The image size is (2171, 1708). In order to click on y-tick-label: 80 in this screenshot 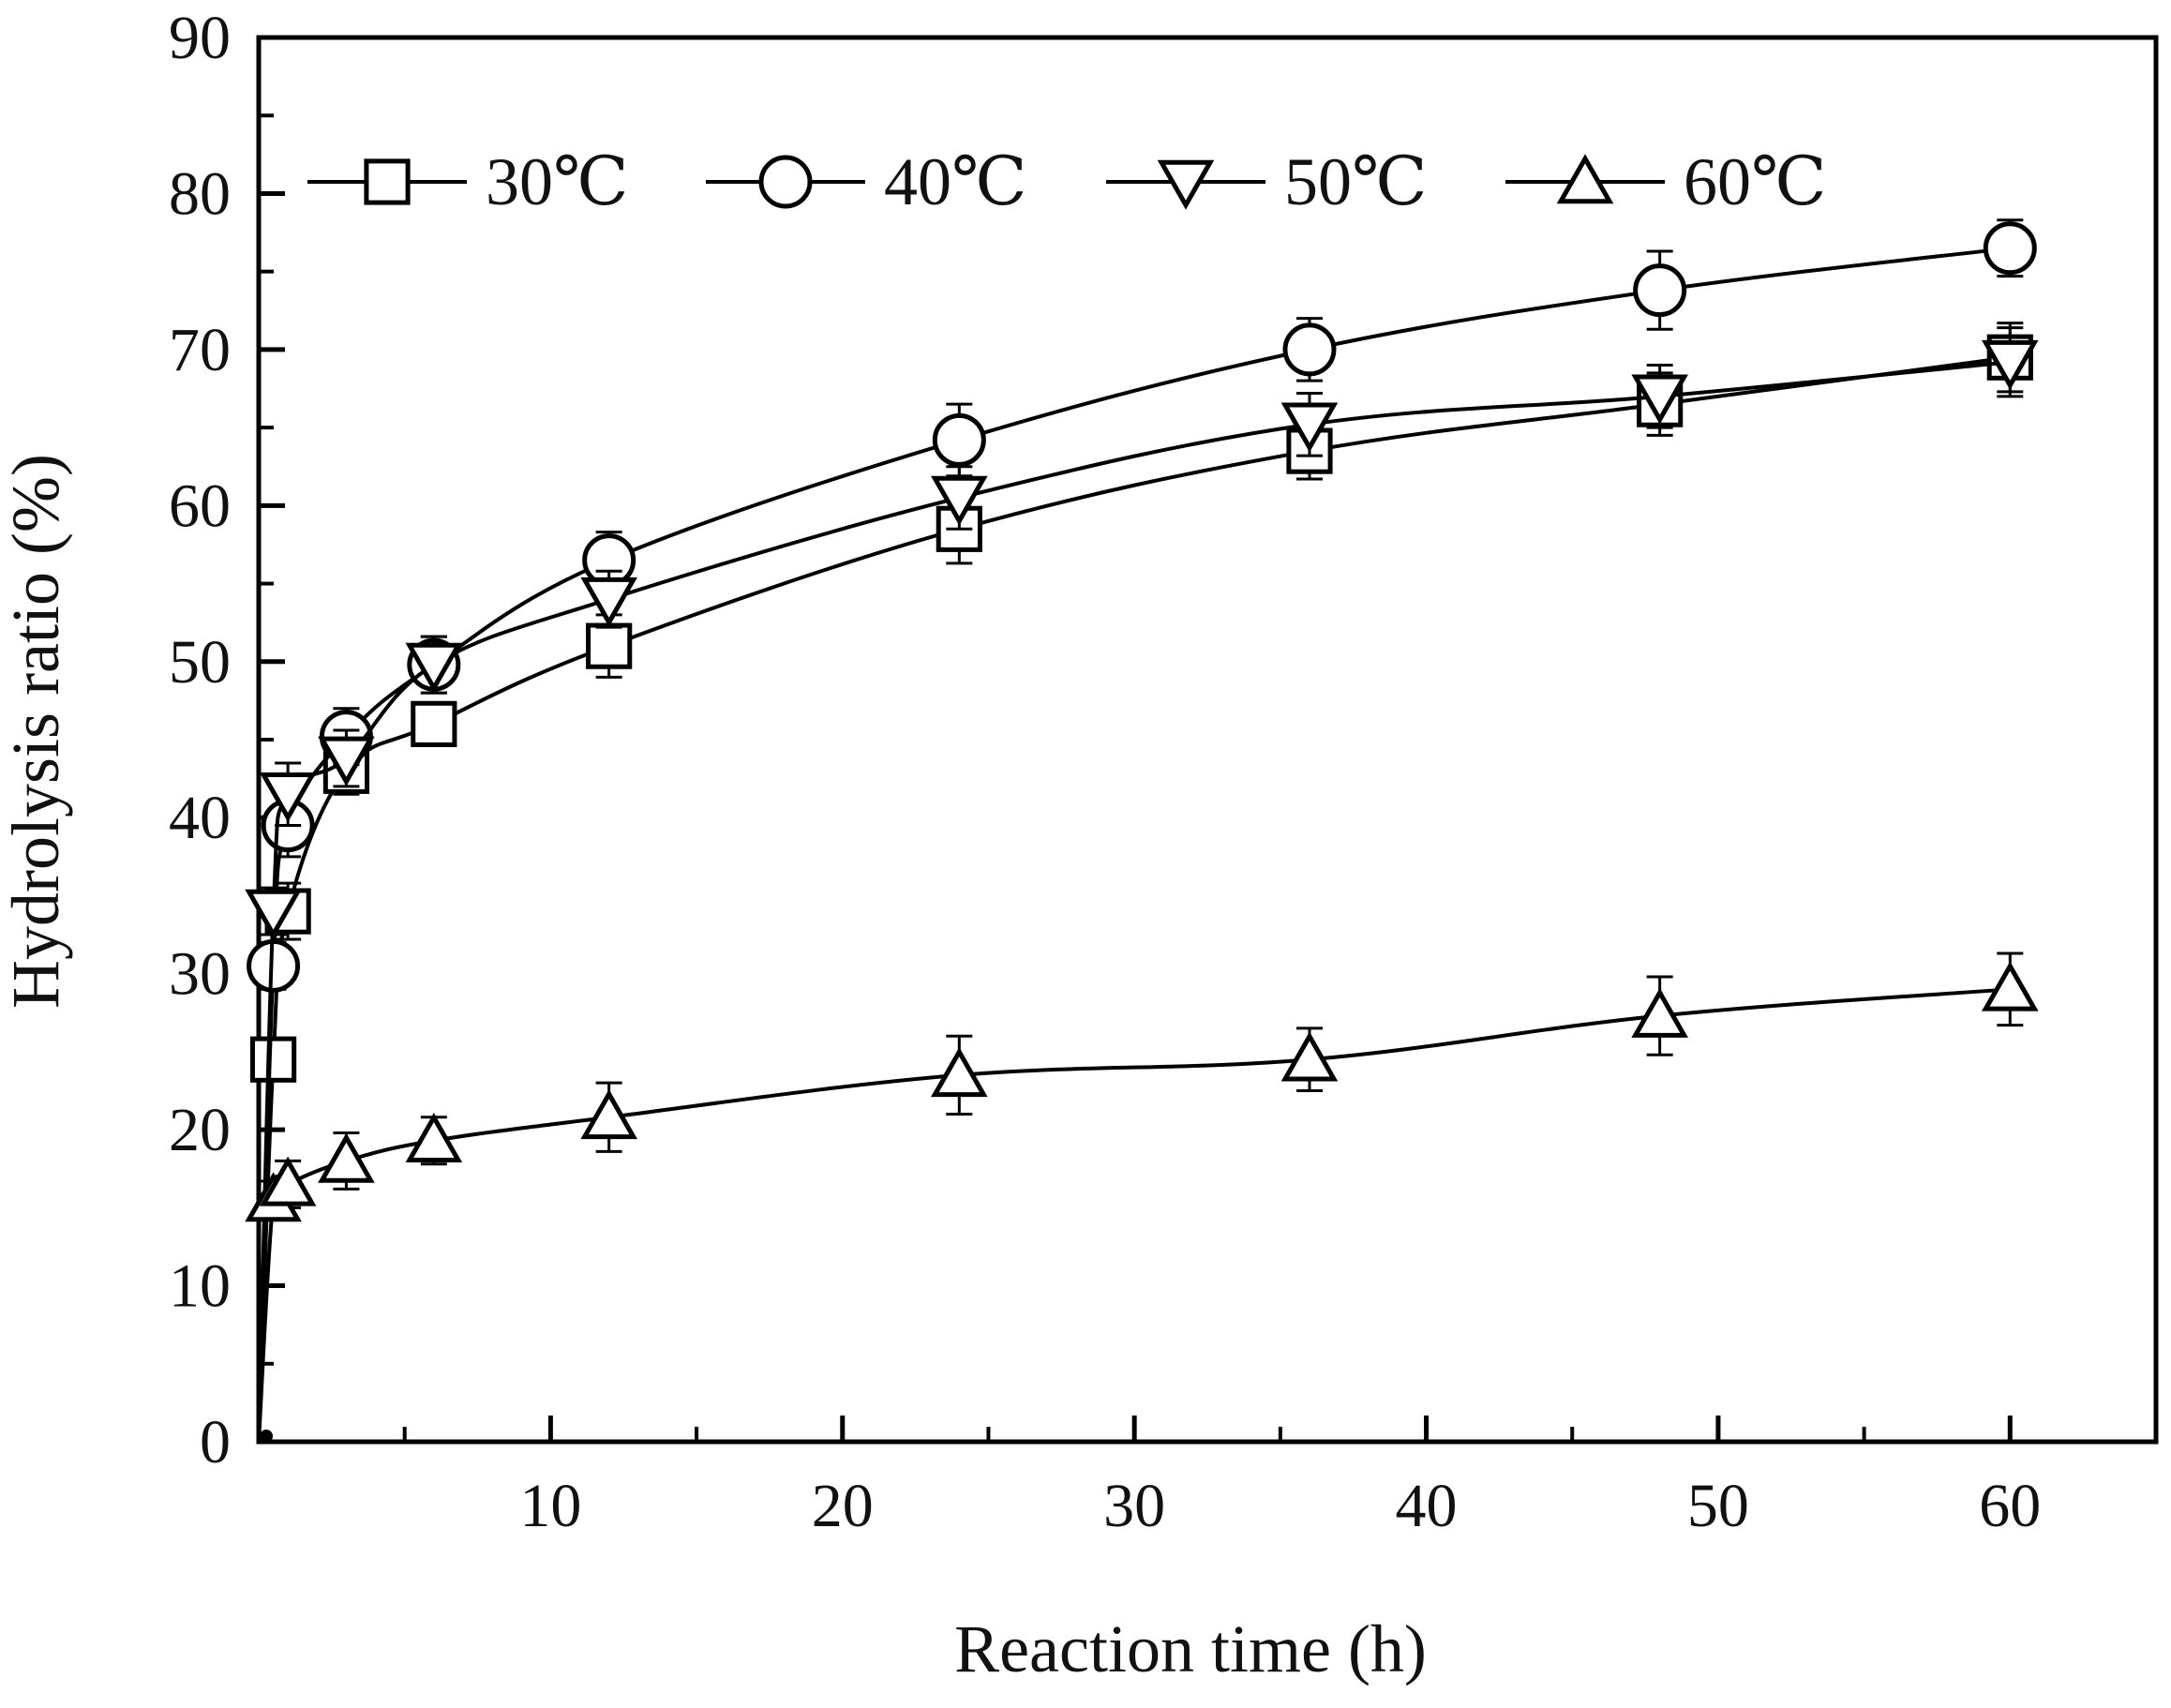, I will do `click(200, 193)`.